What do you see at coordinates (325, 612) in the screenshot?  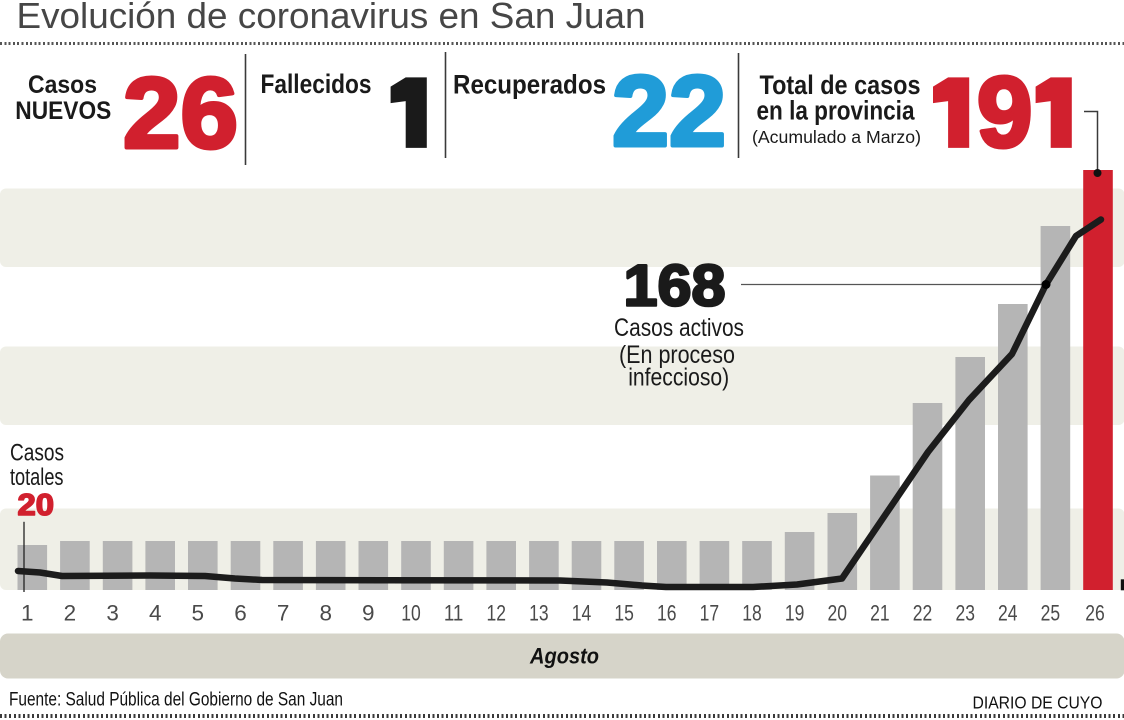 I see `svg-text: 8` at bounding box center [325, 612].